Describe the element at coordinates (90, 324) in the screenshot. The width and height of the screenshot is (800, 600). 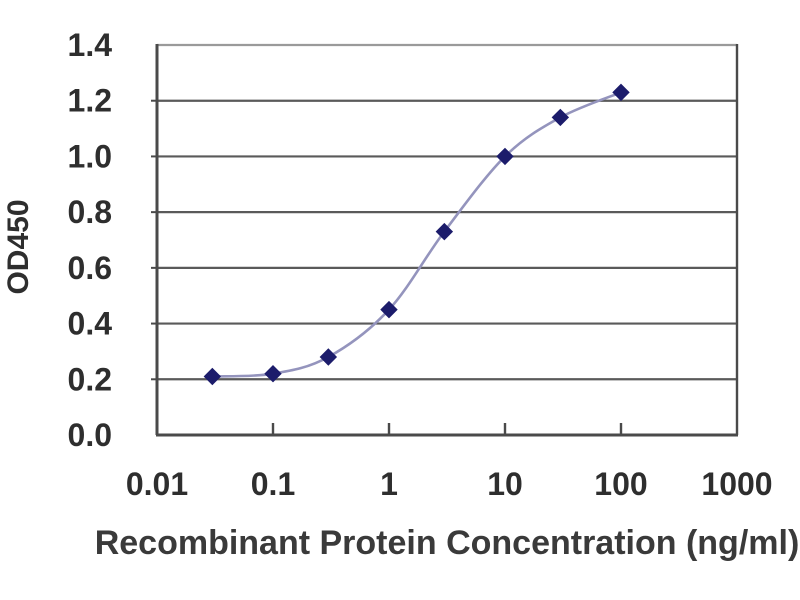
I see `y-tick-label: 0.4` at that location.